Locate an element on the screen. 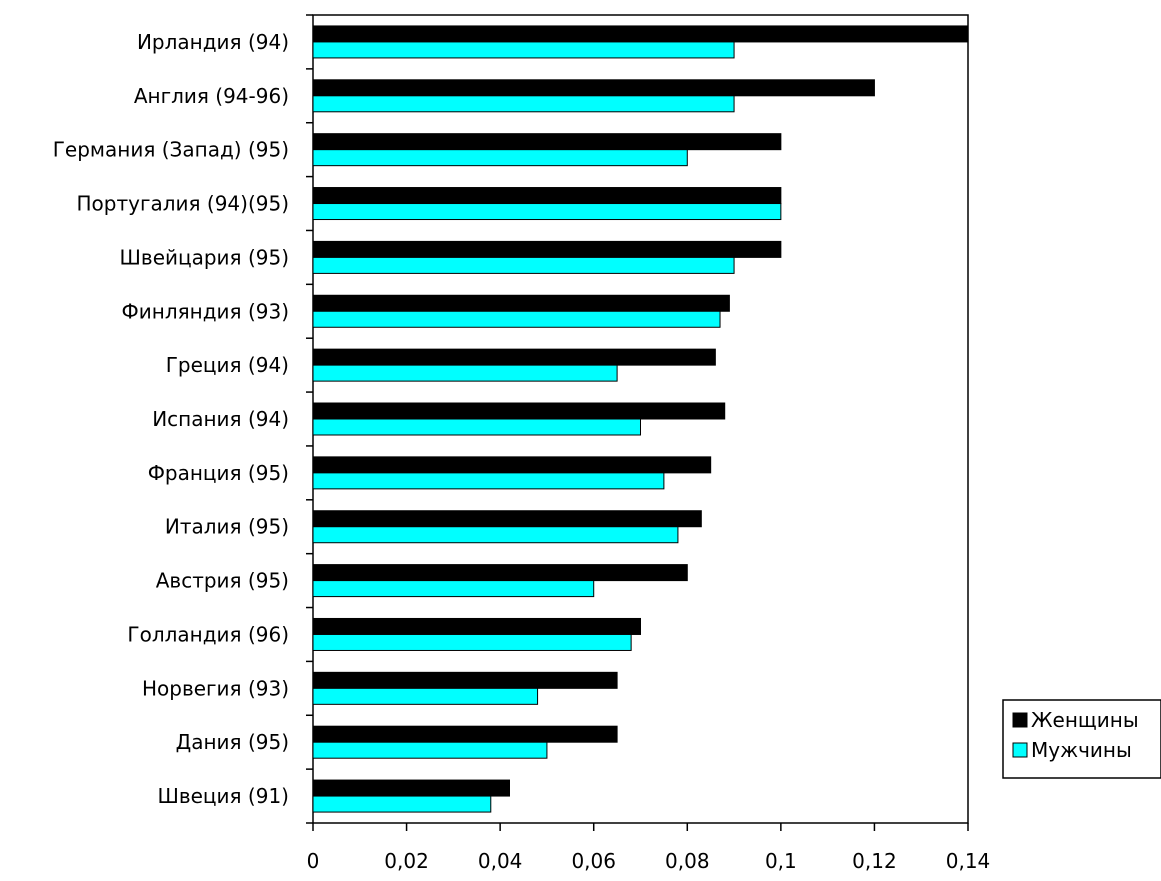 The image size is (1161, 881). x-tick-label: 0,12 is located at coordinates (874, 861).